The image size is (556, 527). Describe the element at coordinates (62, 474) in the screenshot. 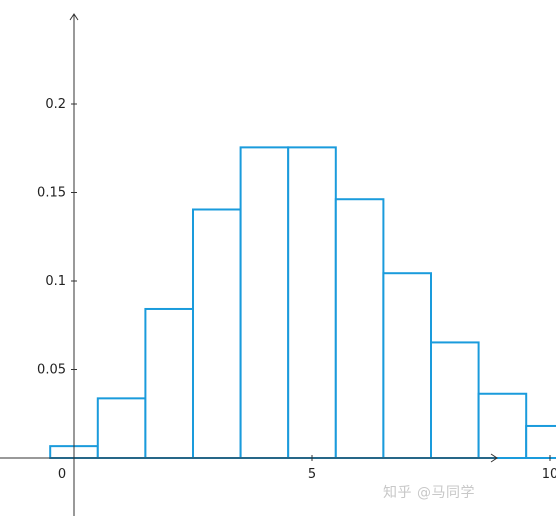

I see `x-tick-label-0: 0` at that location.